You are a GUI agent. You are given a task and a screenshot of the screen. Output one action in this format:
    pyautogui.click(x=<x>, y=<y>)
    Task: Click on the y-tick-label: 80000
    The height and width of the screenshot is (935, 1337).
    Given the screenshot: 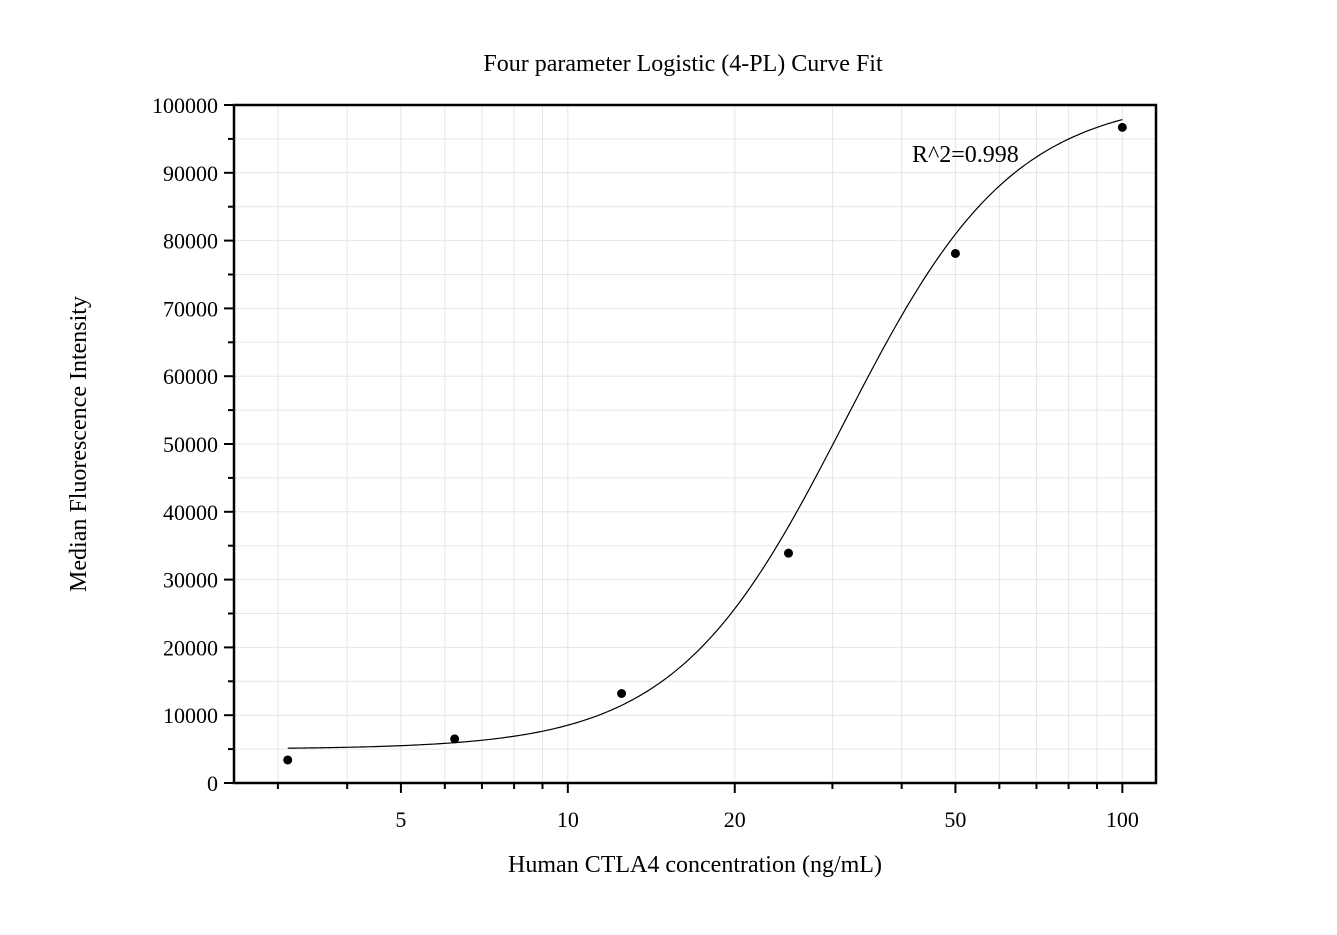 What is the action you would take?
    pyautogui.click(x=190, y=241)
    